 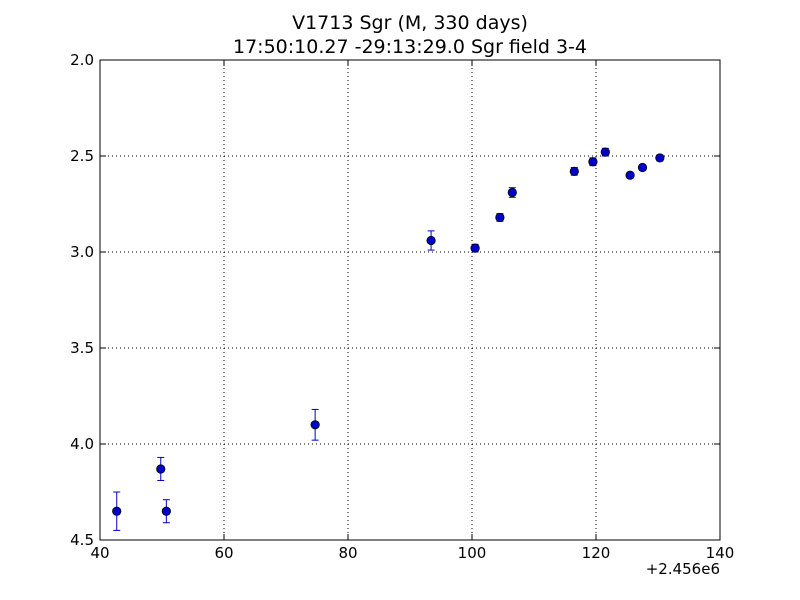 What do you see at coordinates (99, 553) in the screenshot?
I see `x-tick-label: 40` at bounding box center [99, 553].